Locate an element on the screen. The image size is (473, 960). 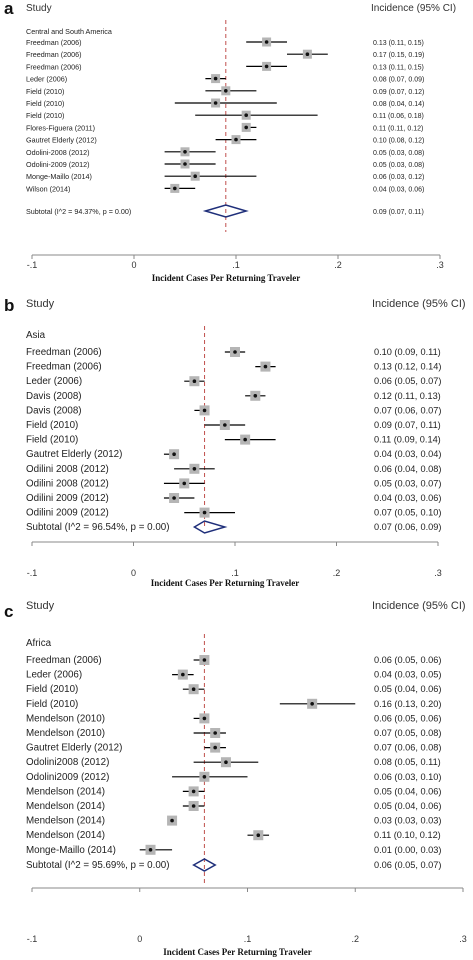
study-ci-text: 0.08 (0.05, 0.11) is located at coordinates (407, 762).